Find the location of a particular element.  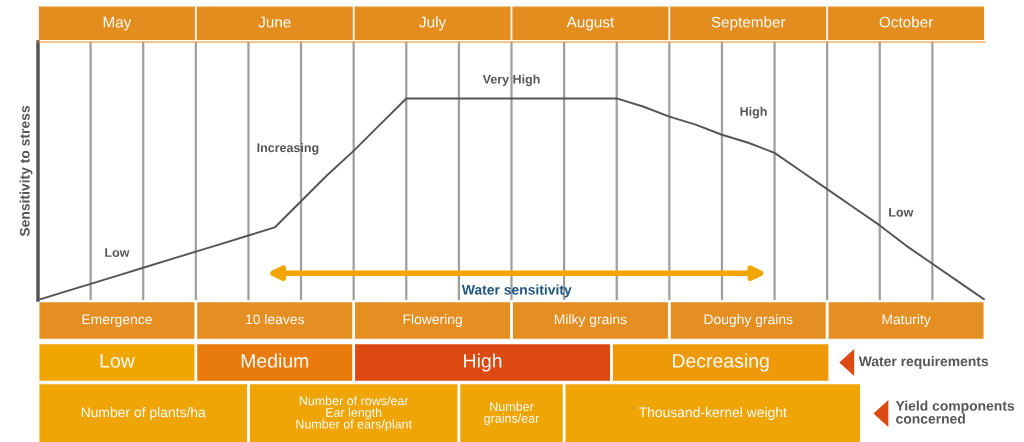

text: Maturity is located at coordinates (906, 320).